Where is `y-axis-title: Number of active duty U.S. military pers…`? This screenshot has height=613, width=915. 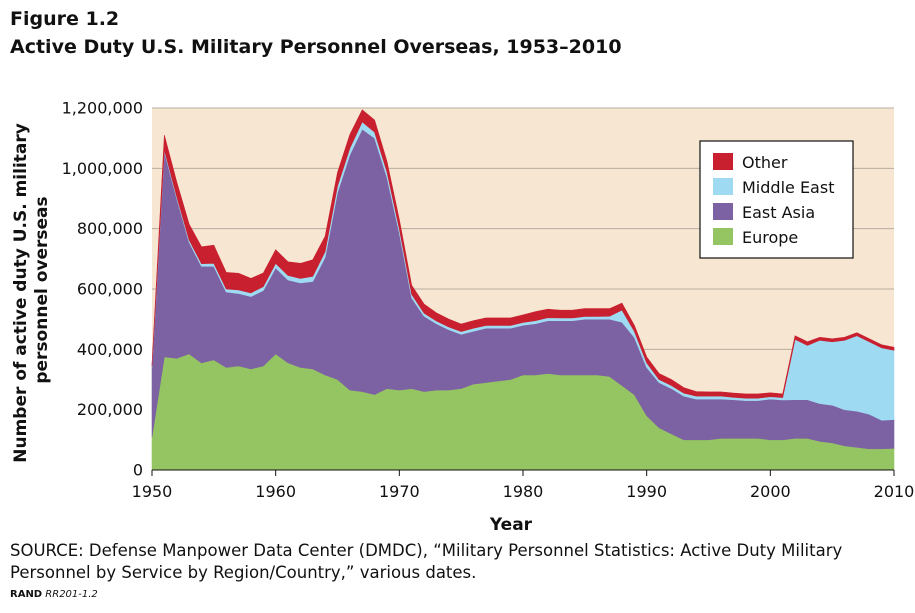
y-axis-title: Number of active duty U.S. military pers… is located at coordinates (31, 290).